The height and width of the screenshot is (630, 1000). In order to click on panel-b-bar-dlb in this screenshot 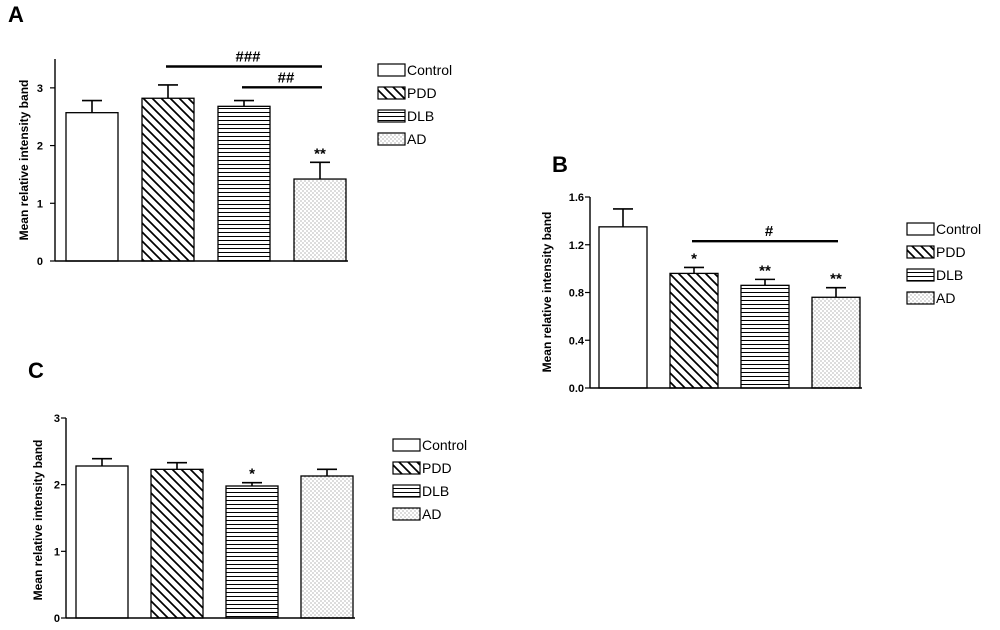, I will do `click(765, 336)`.